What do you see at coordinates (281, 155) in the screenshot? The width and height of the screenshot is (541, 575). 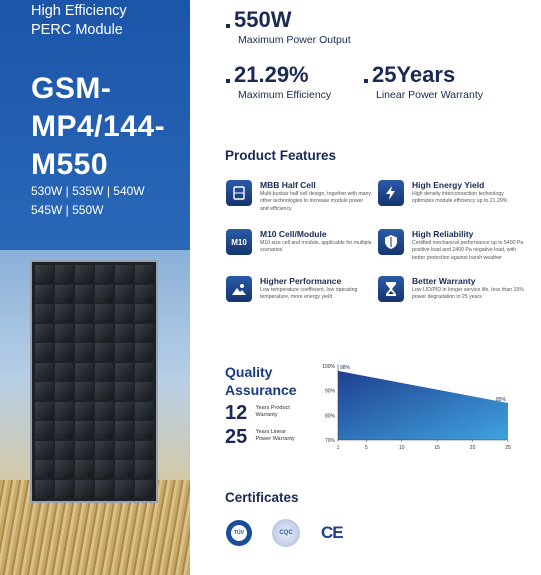 I see `features-title: Product Features` at bounding box center [281, 155].